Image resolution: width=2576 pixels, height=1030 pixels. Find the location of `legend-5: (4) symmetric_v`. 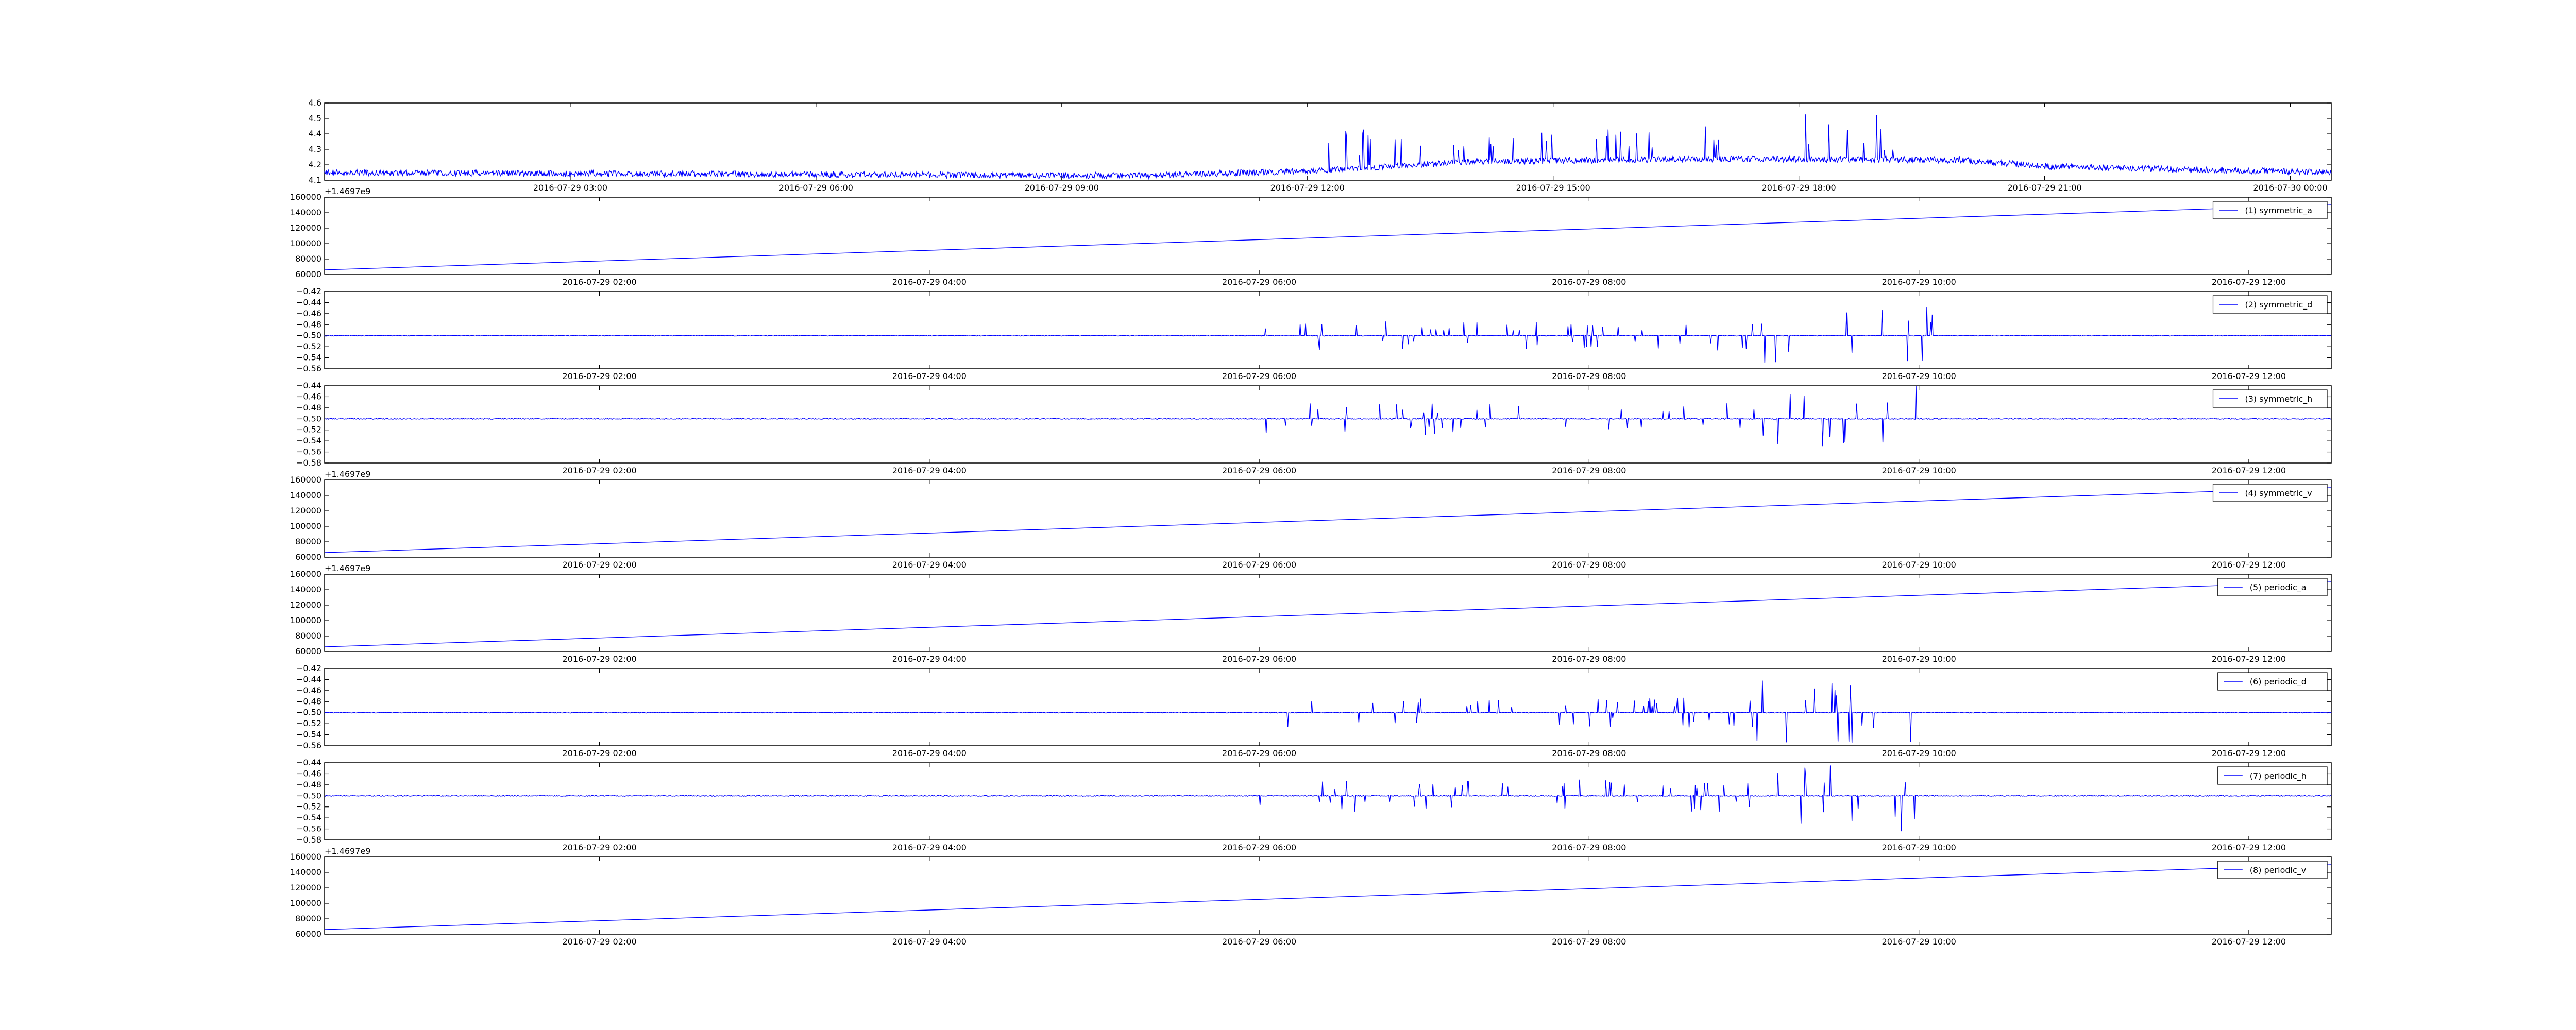

legend-5: (4) symmetric_v is located at coordinates (2270, 493).